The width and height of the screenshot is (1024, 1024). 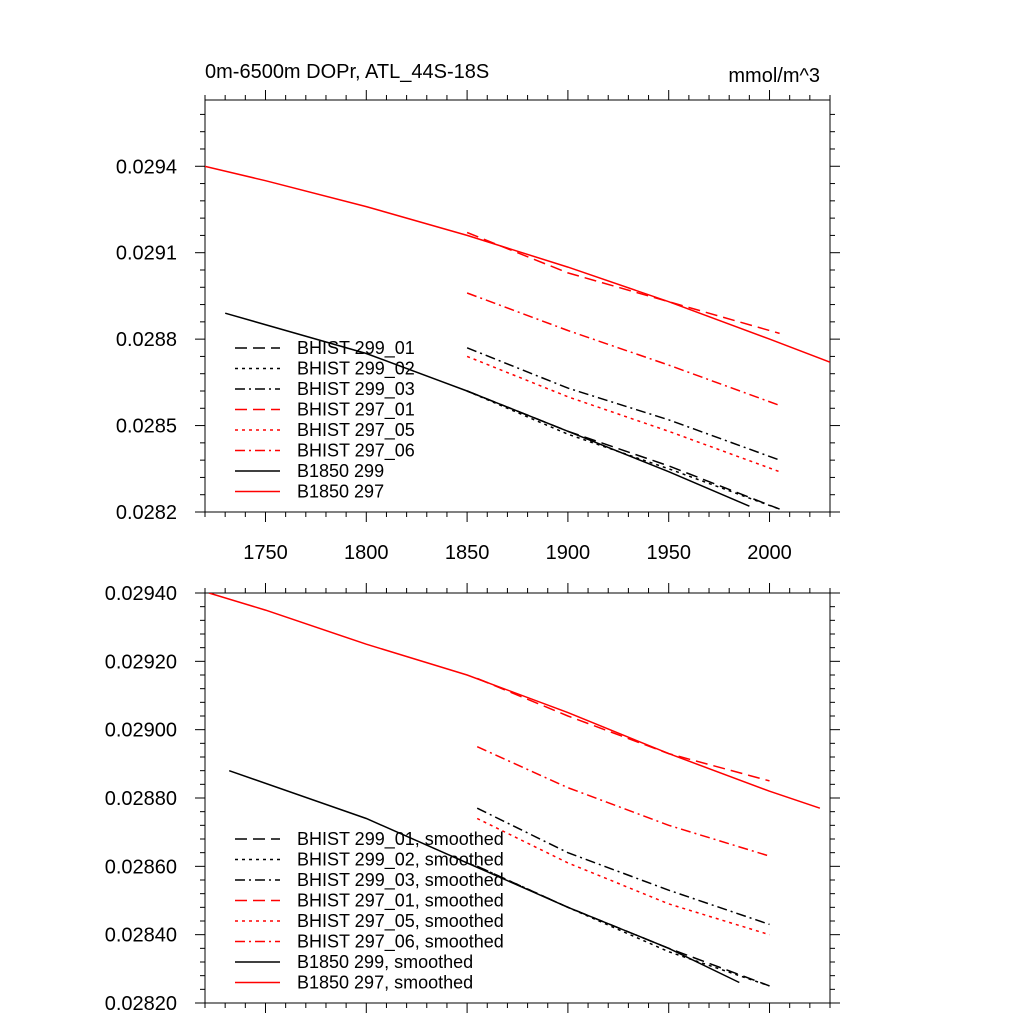 I want to click on legend-label: BHIST 299_02, so click(x=356, y=369).